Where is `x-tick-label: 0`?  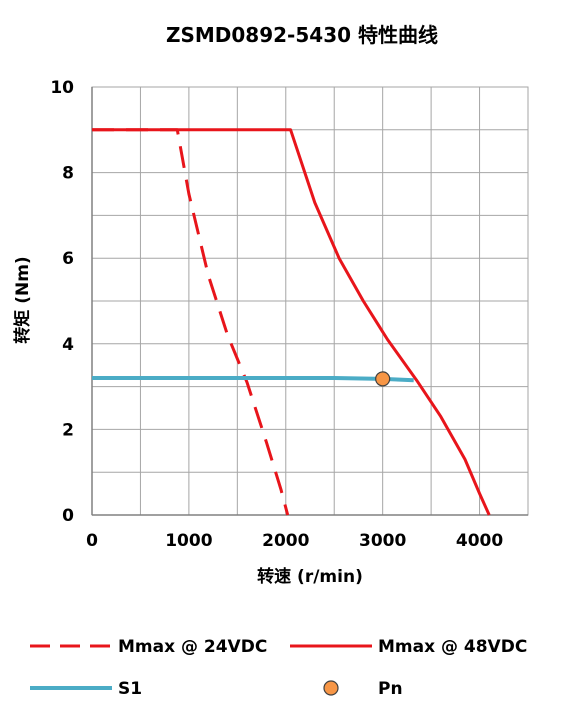
x-tick-label: 0 is located at coordinates (92, 541).